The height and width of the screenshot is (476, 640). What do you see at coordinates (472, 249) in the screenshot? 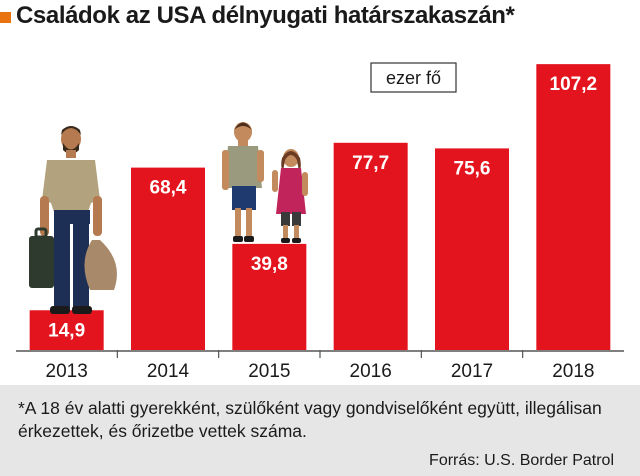
I see `bar-2017` at bounding box center [472, 249].